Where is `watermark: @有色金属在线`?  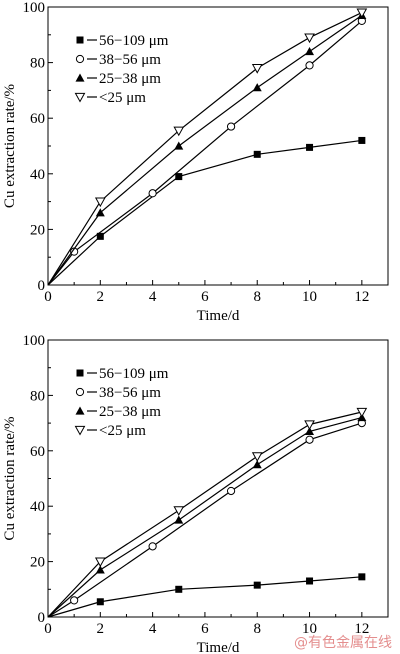
watermark: @有色金属在线 is located at coordinates (343, 643).